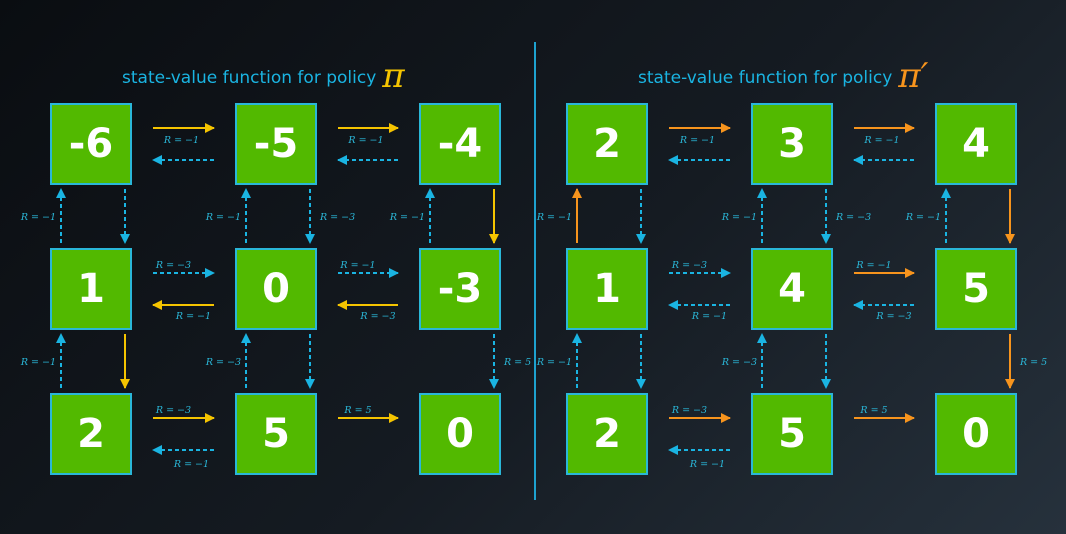 This screenshot has height=534, width=1066. I want to click on panel-divider, so click(535, 271).